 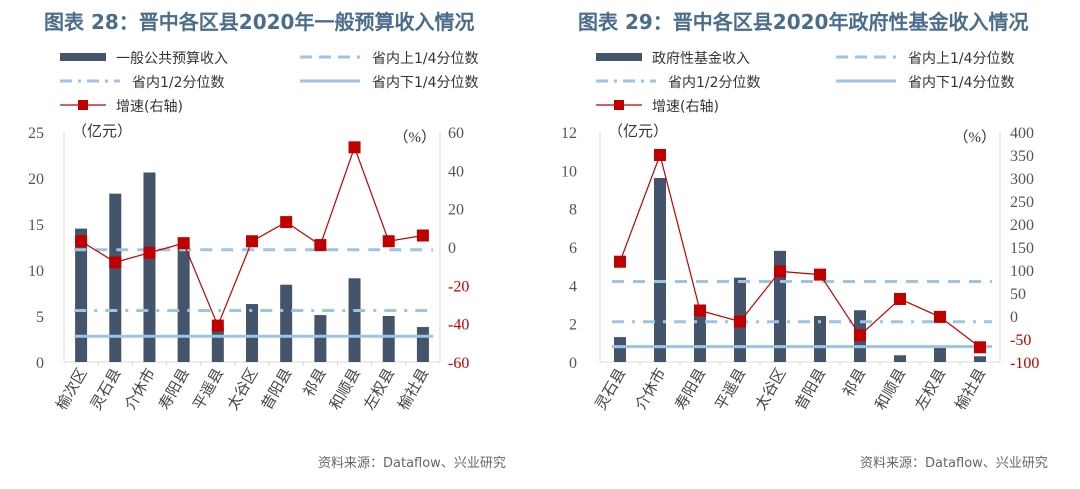 What do you see at coordinates (172, 59) in the screenshot?
I see `legend-bar-label: 一般公共预算收入` at bounding box center [172, 59].